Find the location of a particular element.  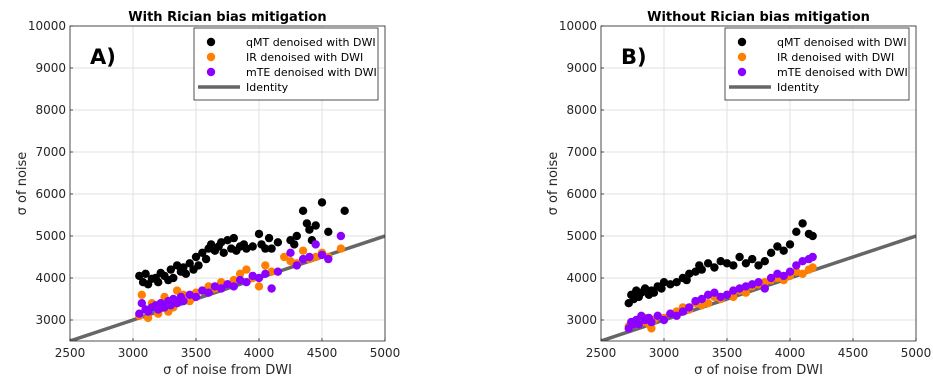

panel-label: A) is located at coordinates (103, 57).